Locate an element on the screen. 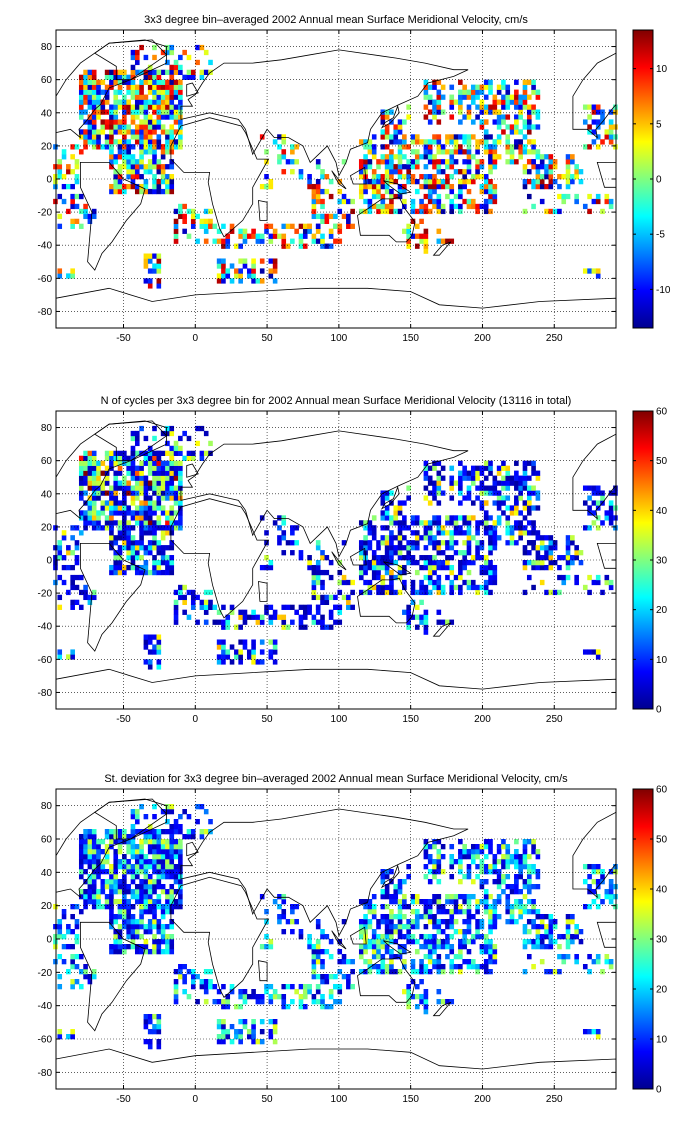  coastline is located at coordinates (358, 175).